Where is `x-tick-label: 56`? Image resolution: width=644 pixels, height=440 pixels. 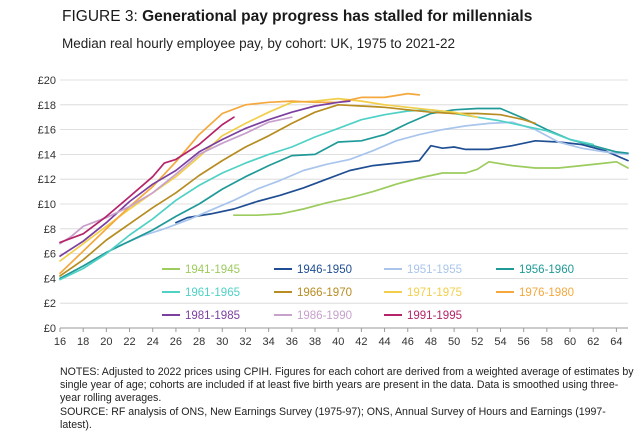
x-tick-label: 56 is located at coordinates (524, 342).